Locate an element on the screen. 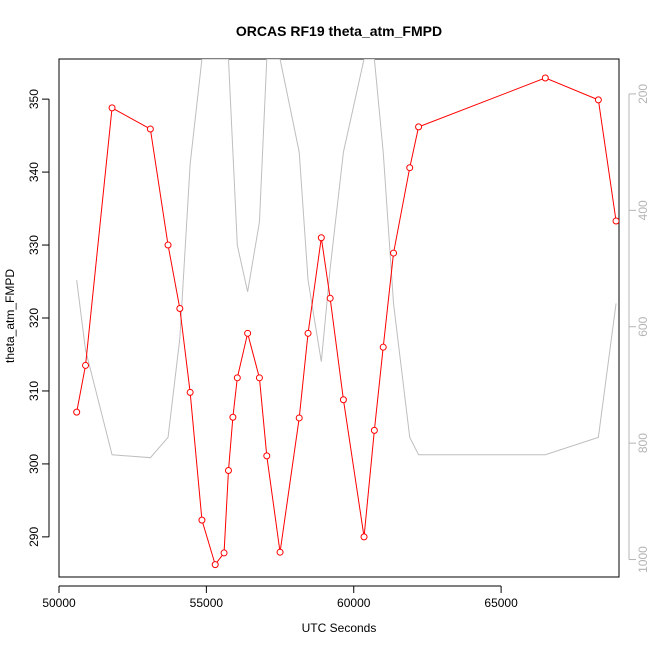 This screenshot has width=650, height=650. x-tick-label: 60000 is located at coordinates (354, 603).